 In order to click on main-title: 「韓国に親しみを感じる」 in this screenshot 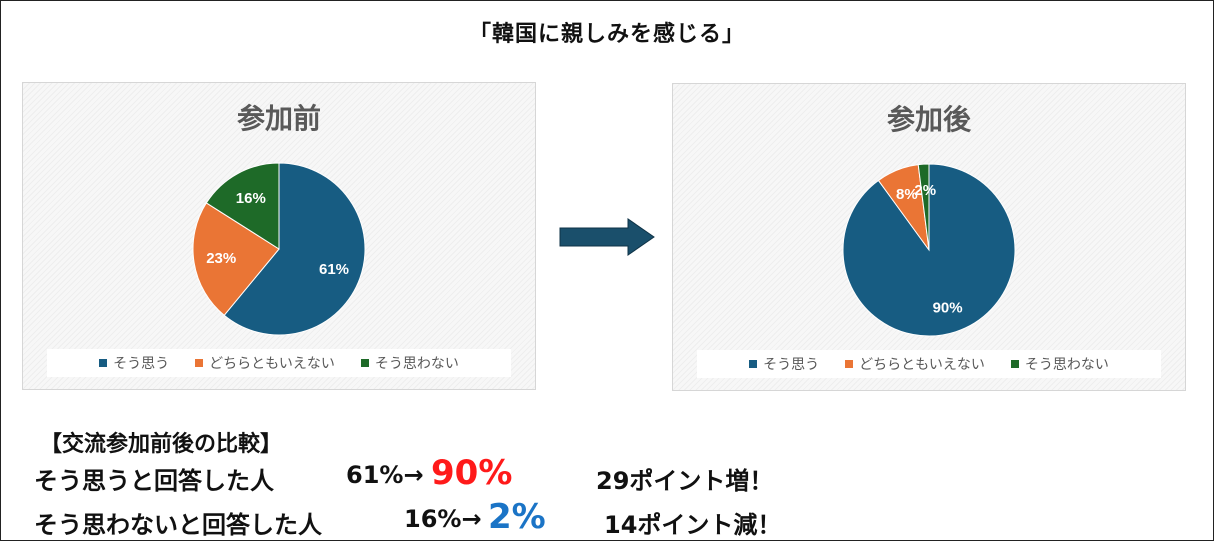, I will do `click(606, 34)`.